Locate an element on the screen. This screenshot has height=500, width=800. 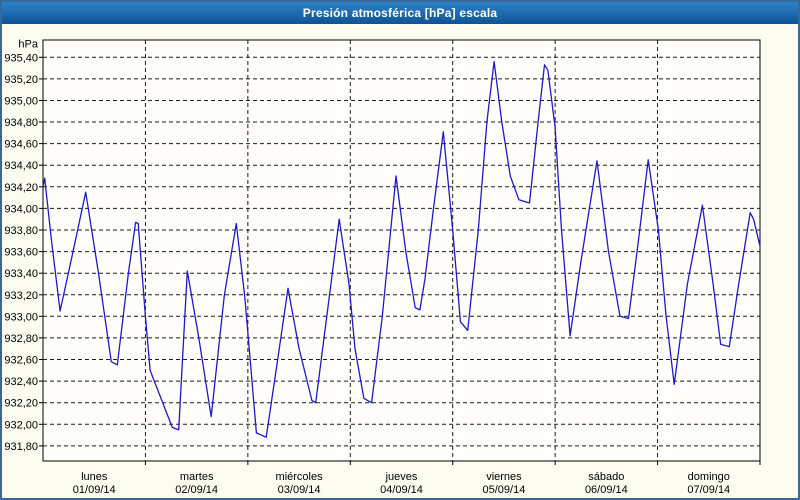
y-tick-label: 933,00 is located at coordinates (21, 317).